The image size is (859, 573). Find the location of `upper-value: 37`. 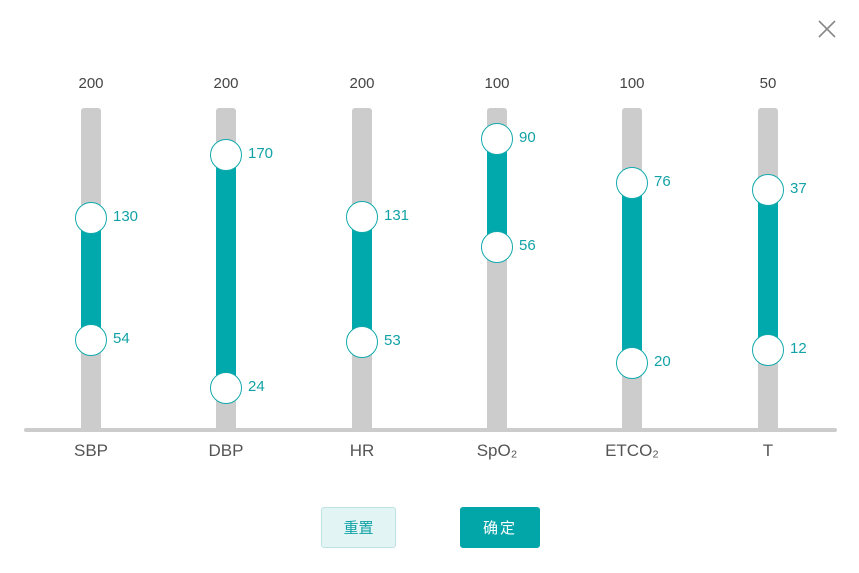

upper-value: 37 is located at coordinates (798, 188).